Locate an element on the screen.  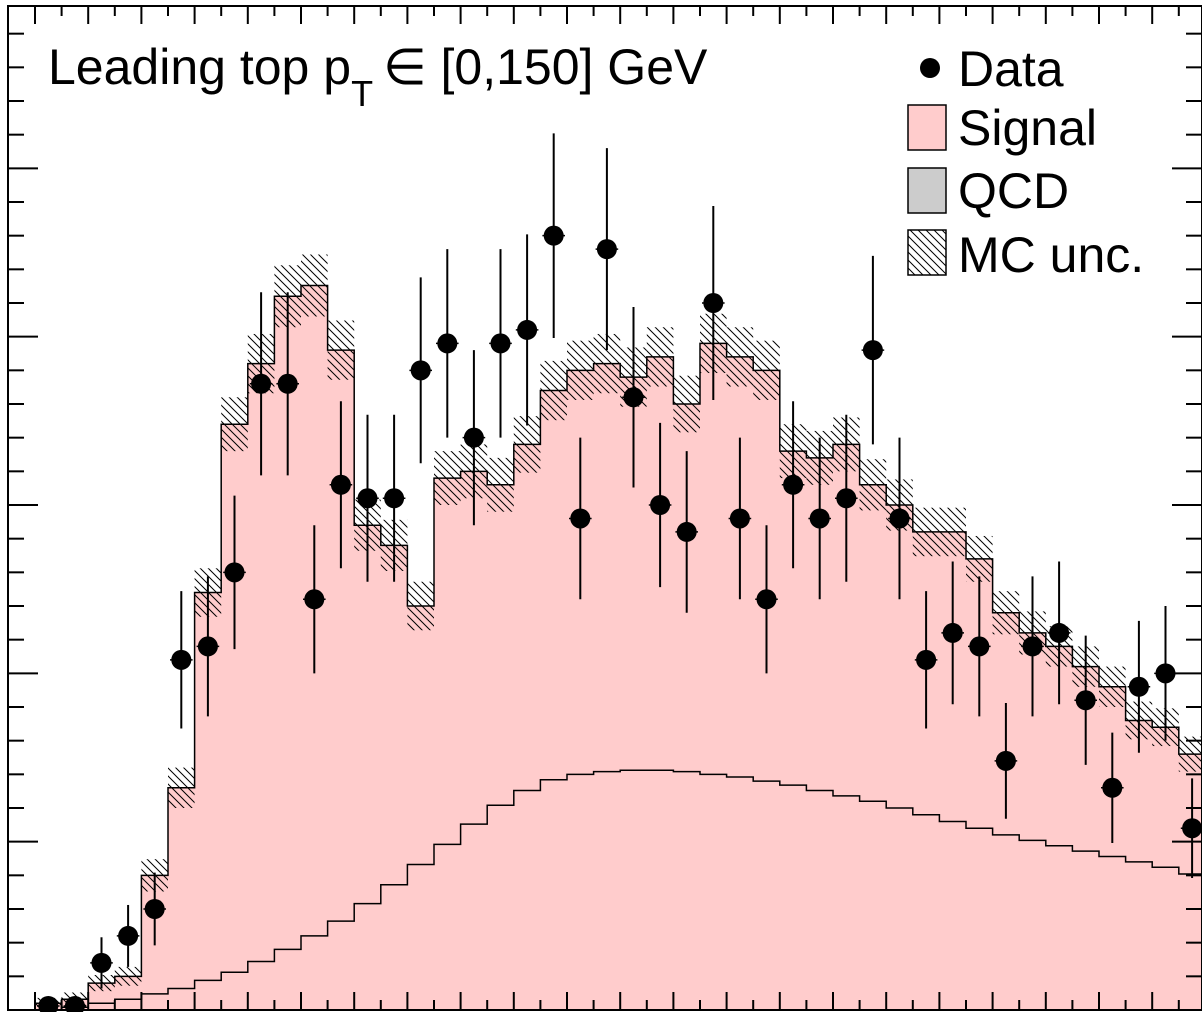
legend-entry-qcd: QCD is located at coordinates (988, 191).